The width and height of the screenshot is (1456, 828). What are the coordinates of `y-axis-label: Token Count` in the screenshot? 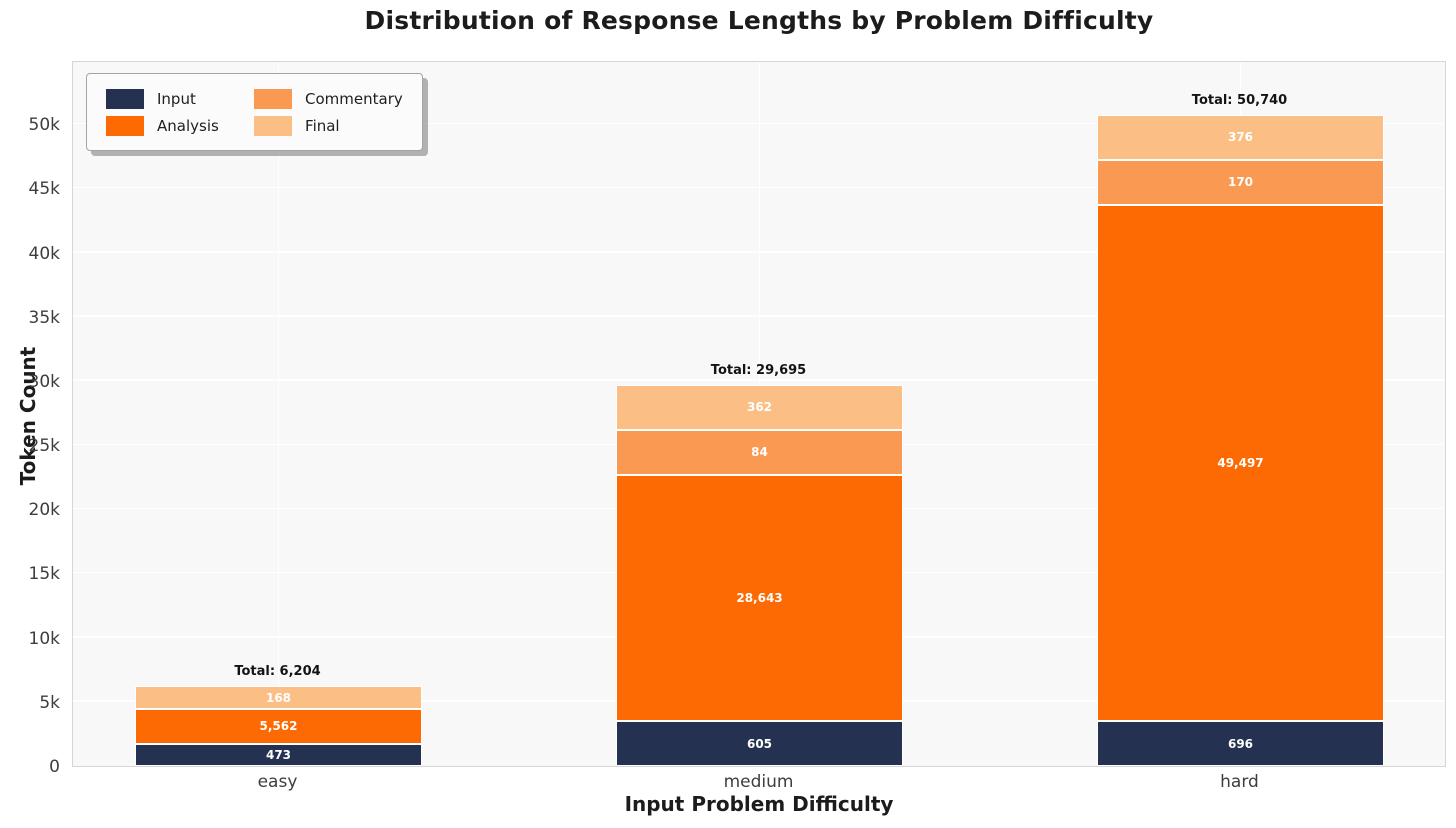 It's located at (28, 416).